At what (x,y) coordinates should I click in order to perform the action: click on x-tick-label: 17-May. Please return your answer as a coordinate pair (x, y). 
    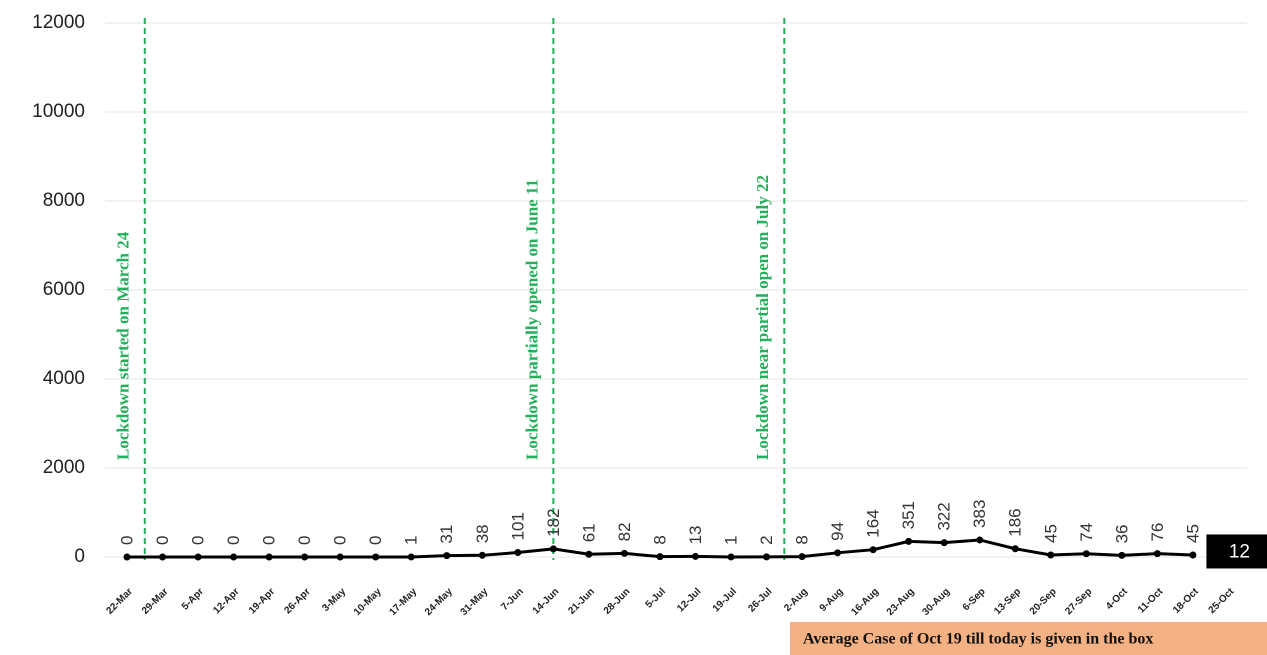
    Looking at the image, I should click on (403, 602).